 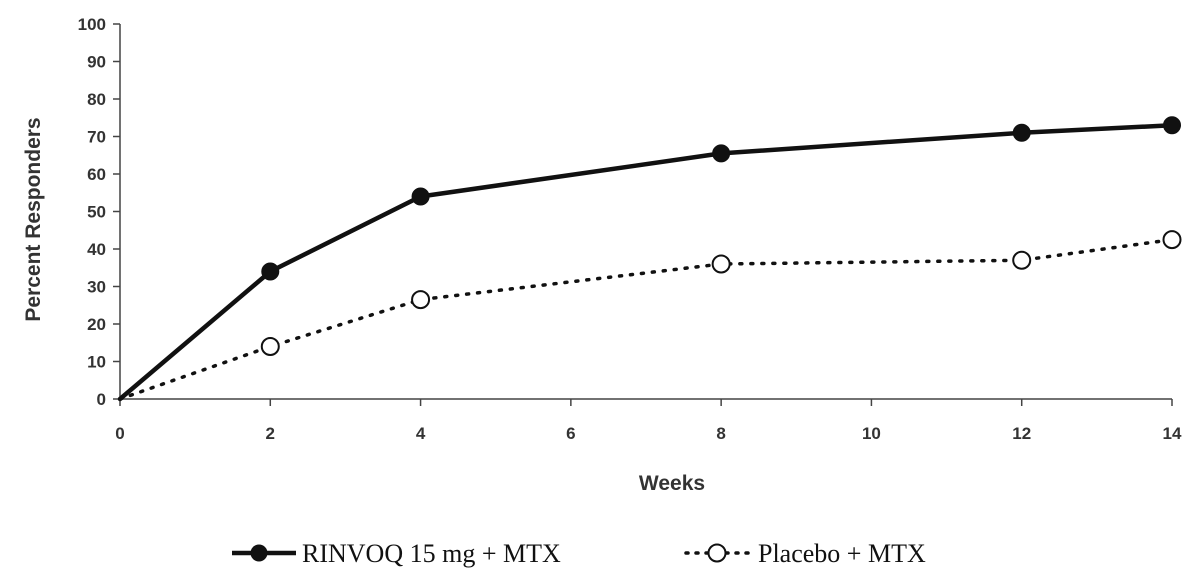 I want to click on y-tick-label: 90, so click(x=96, y=62).